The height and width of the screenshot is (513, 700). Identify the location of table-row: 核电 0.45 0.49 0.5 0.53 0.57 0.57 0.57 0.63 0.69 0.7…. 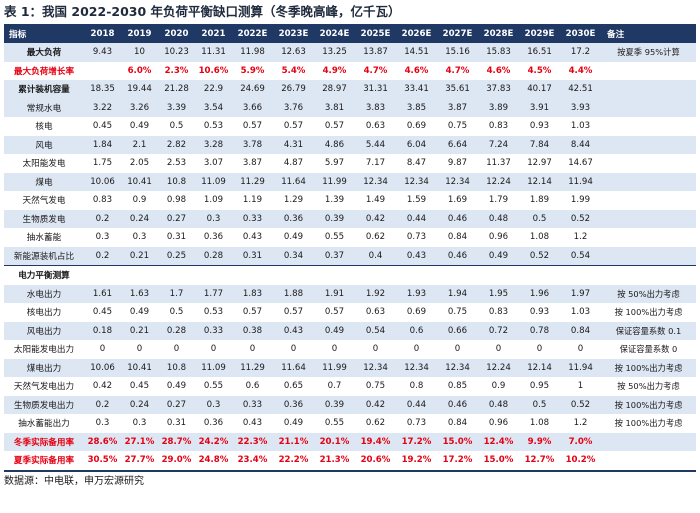
(350, 126).